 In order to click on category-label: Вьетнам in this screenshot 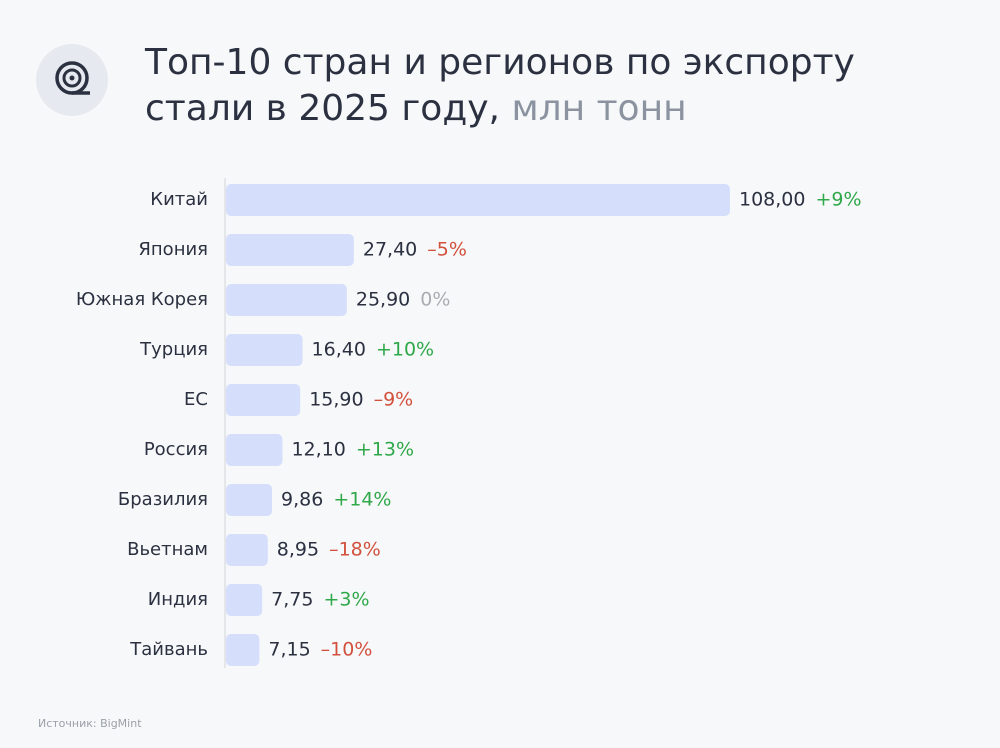, I will do `click(167, 549)`.